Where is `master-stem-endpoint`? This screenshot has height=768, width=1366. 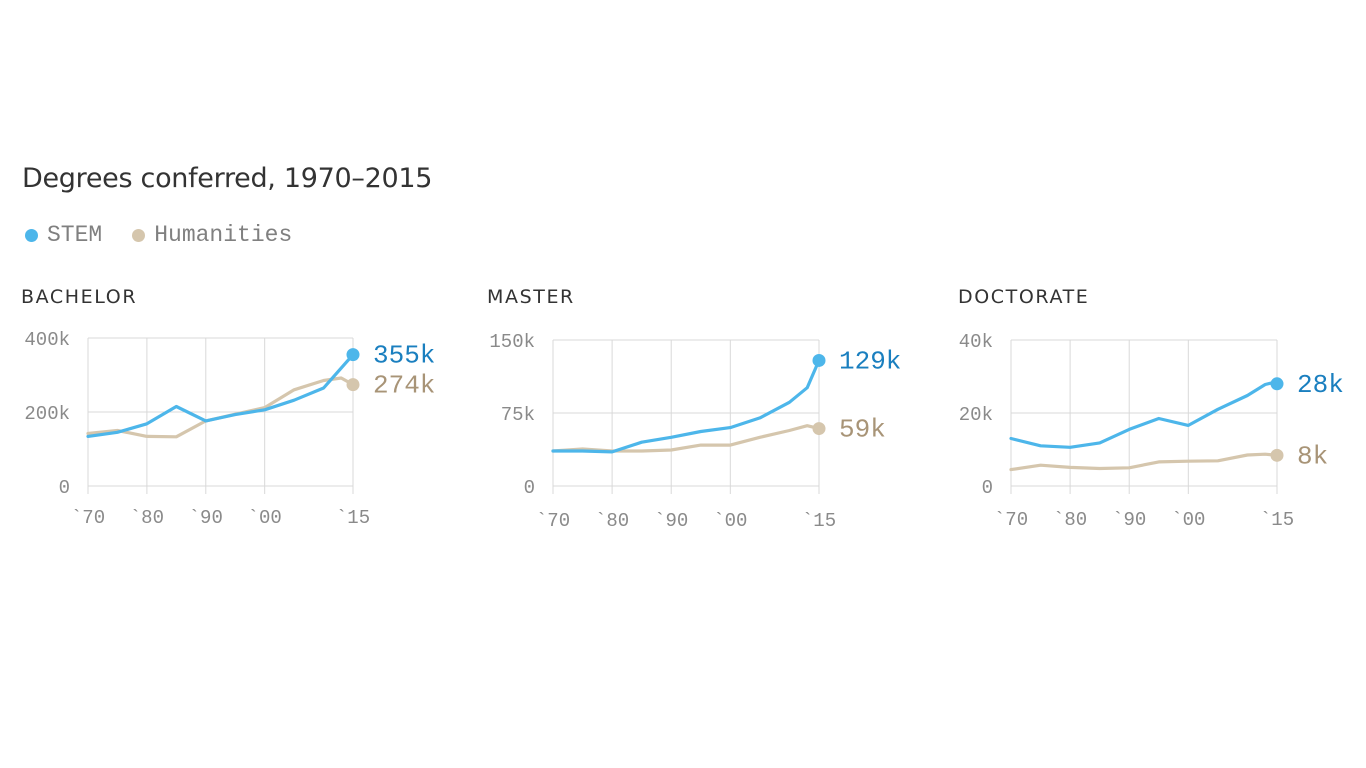
master-stem-endpoint is located at coordinates (819, 360).